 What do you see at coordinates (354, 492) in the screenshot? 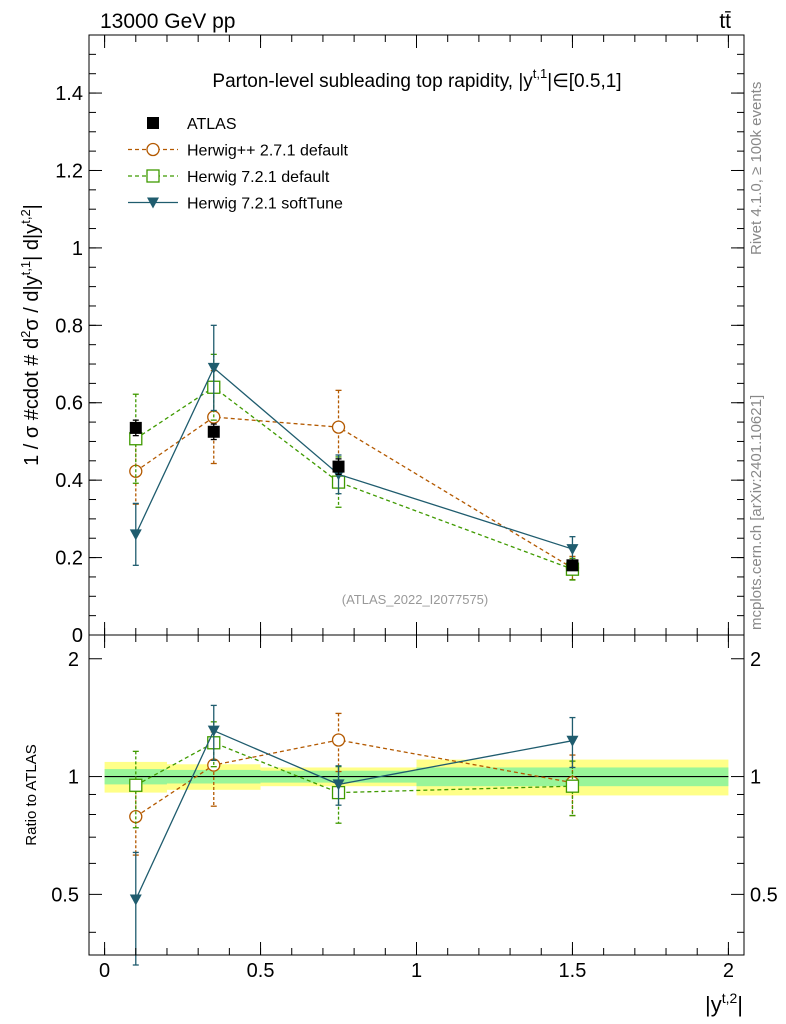
I see `main-herwig-2-7-1-default-line` at bounding box center [354, 492].